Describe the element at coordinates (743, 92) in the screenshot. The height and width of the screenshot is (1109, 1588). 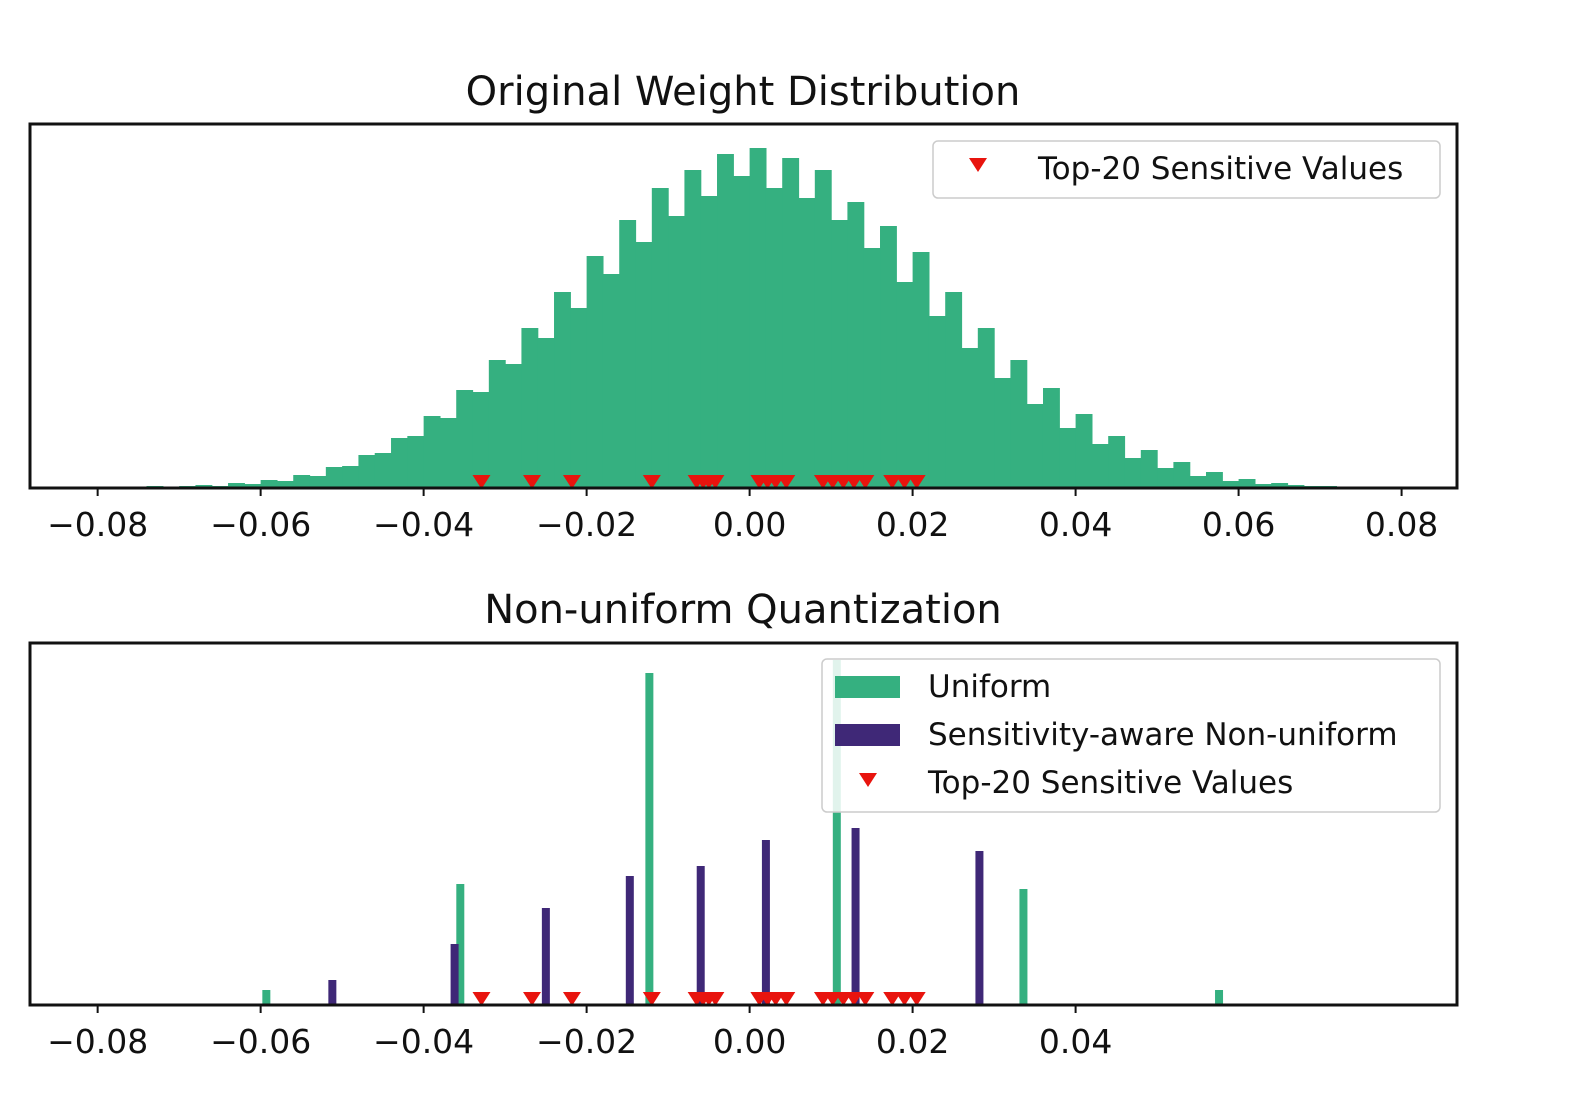
I see `top-chart-title: Original Weight Distribution` at that location.